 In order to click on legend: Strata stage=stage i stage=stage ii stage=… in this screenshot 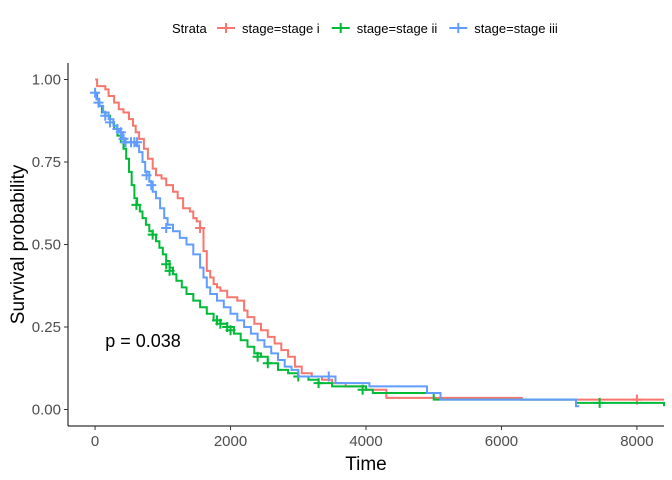, I will do `click(365, 28)`.